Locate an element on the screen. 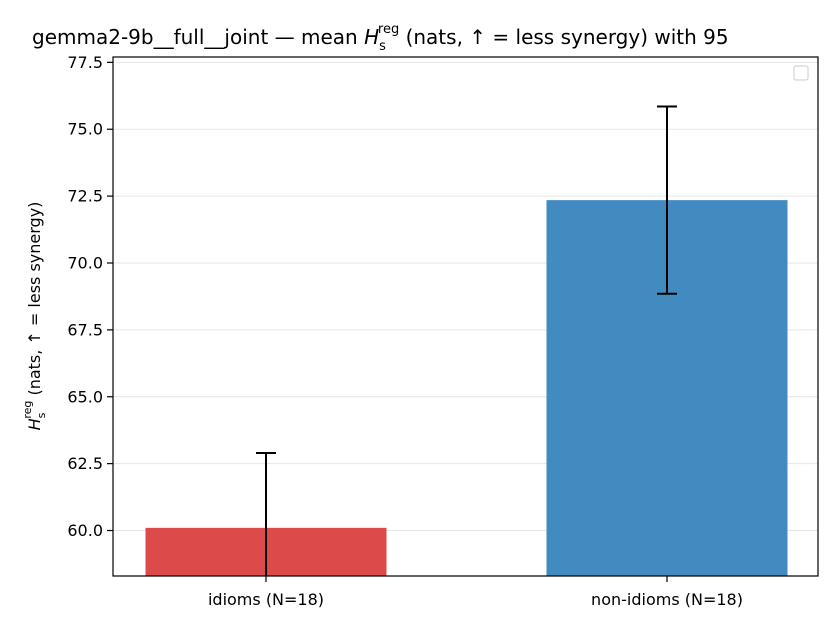 The height and width of the screenshot is (630, 840). y-tick-label: 77.5 is located at coordinates (85, 62).